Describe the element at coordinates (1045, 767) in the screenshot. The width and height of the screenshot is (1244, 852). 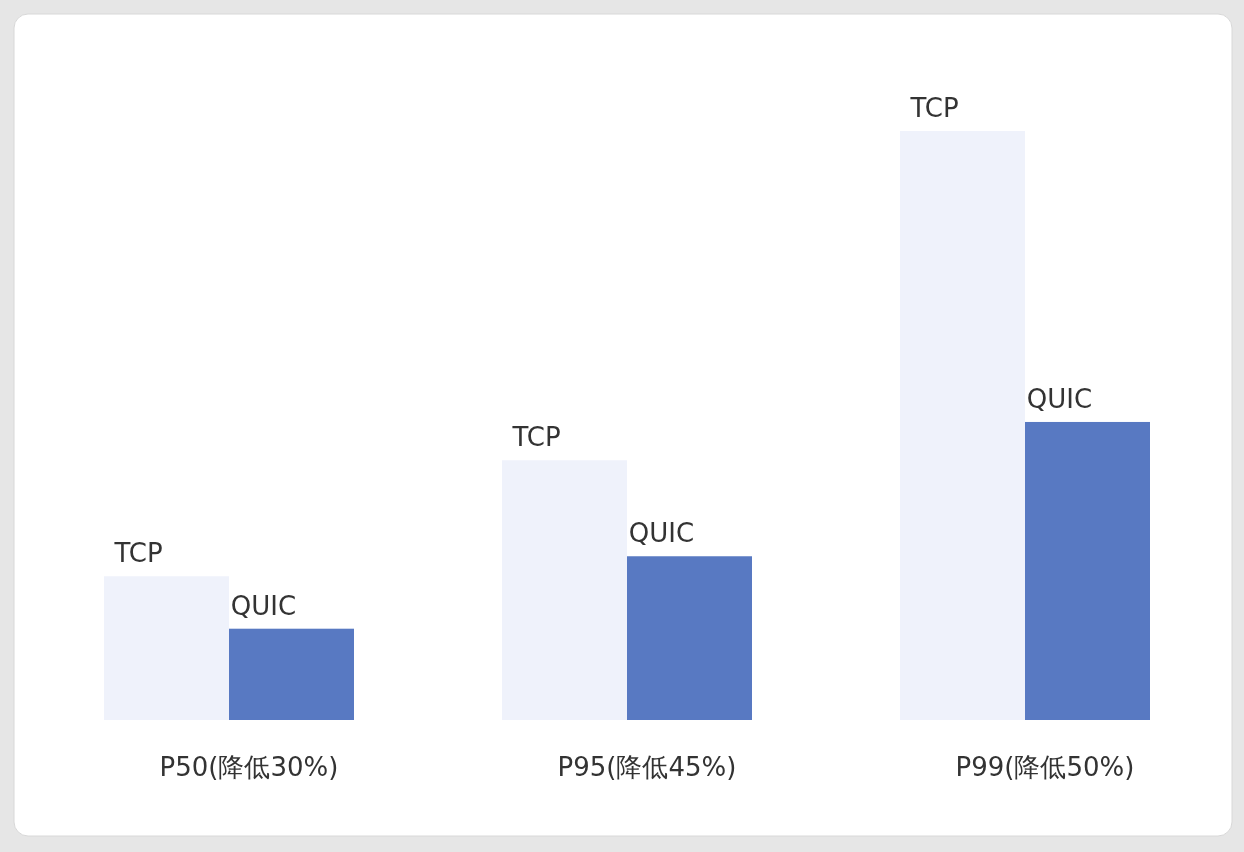
I see `x-tick-label: P99(降低50%)` at that location.